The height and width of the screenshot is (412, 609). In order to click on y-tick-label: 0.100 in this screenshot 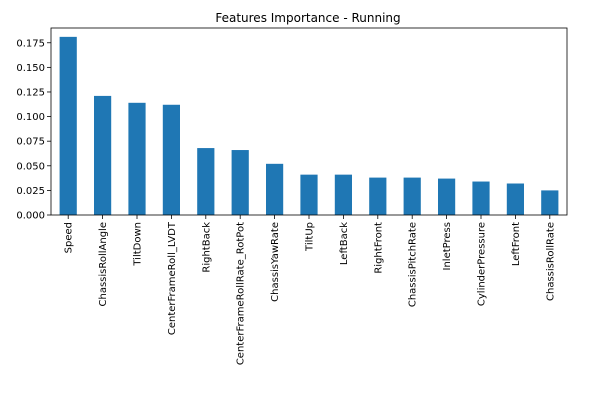, I will do `click(30, 117)`.